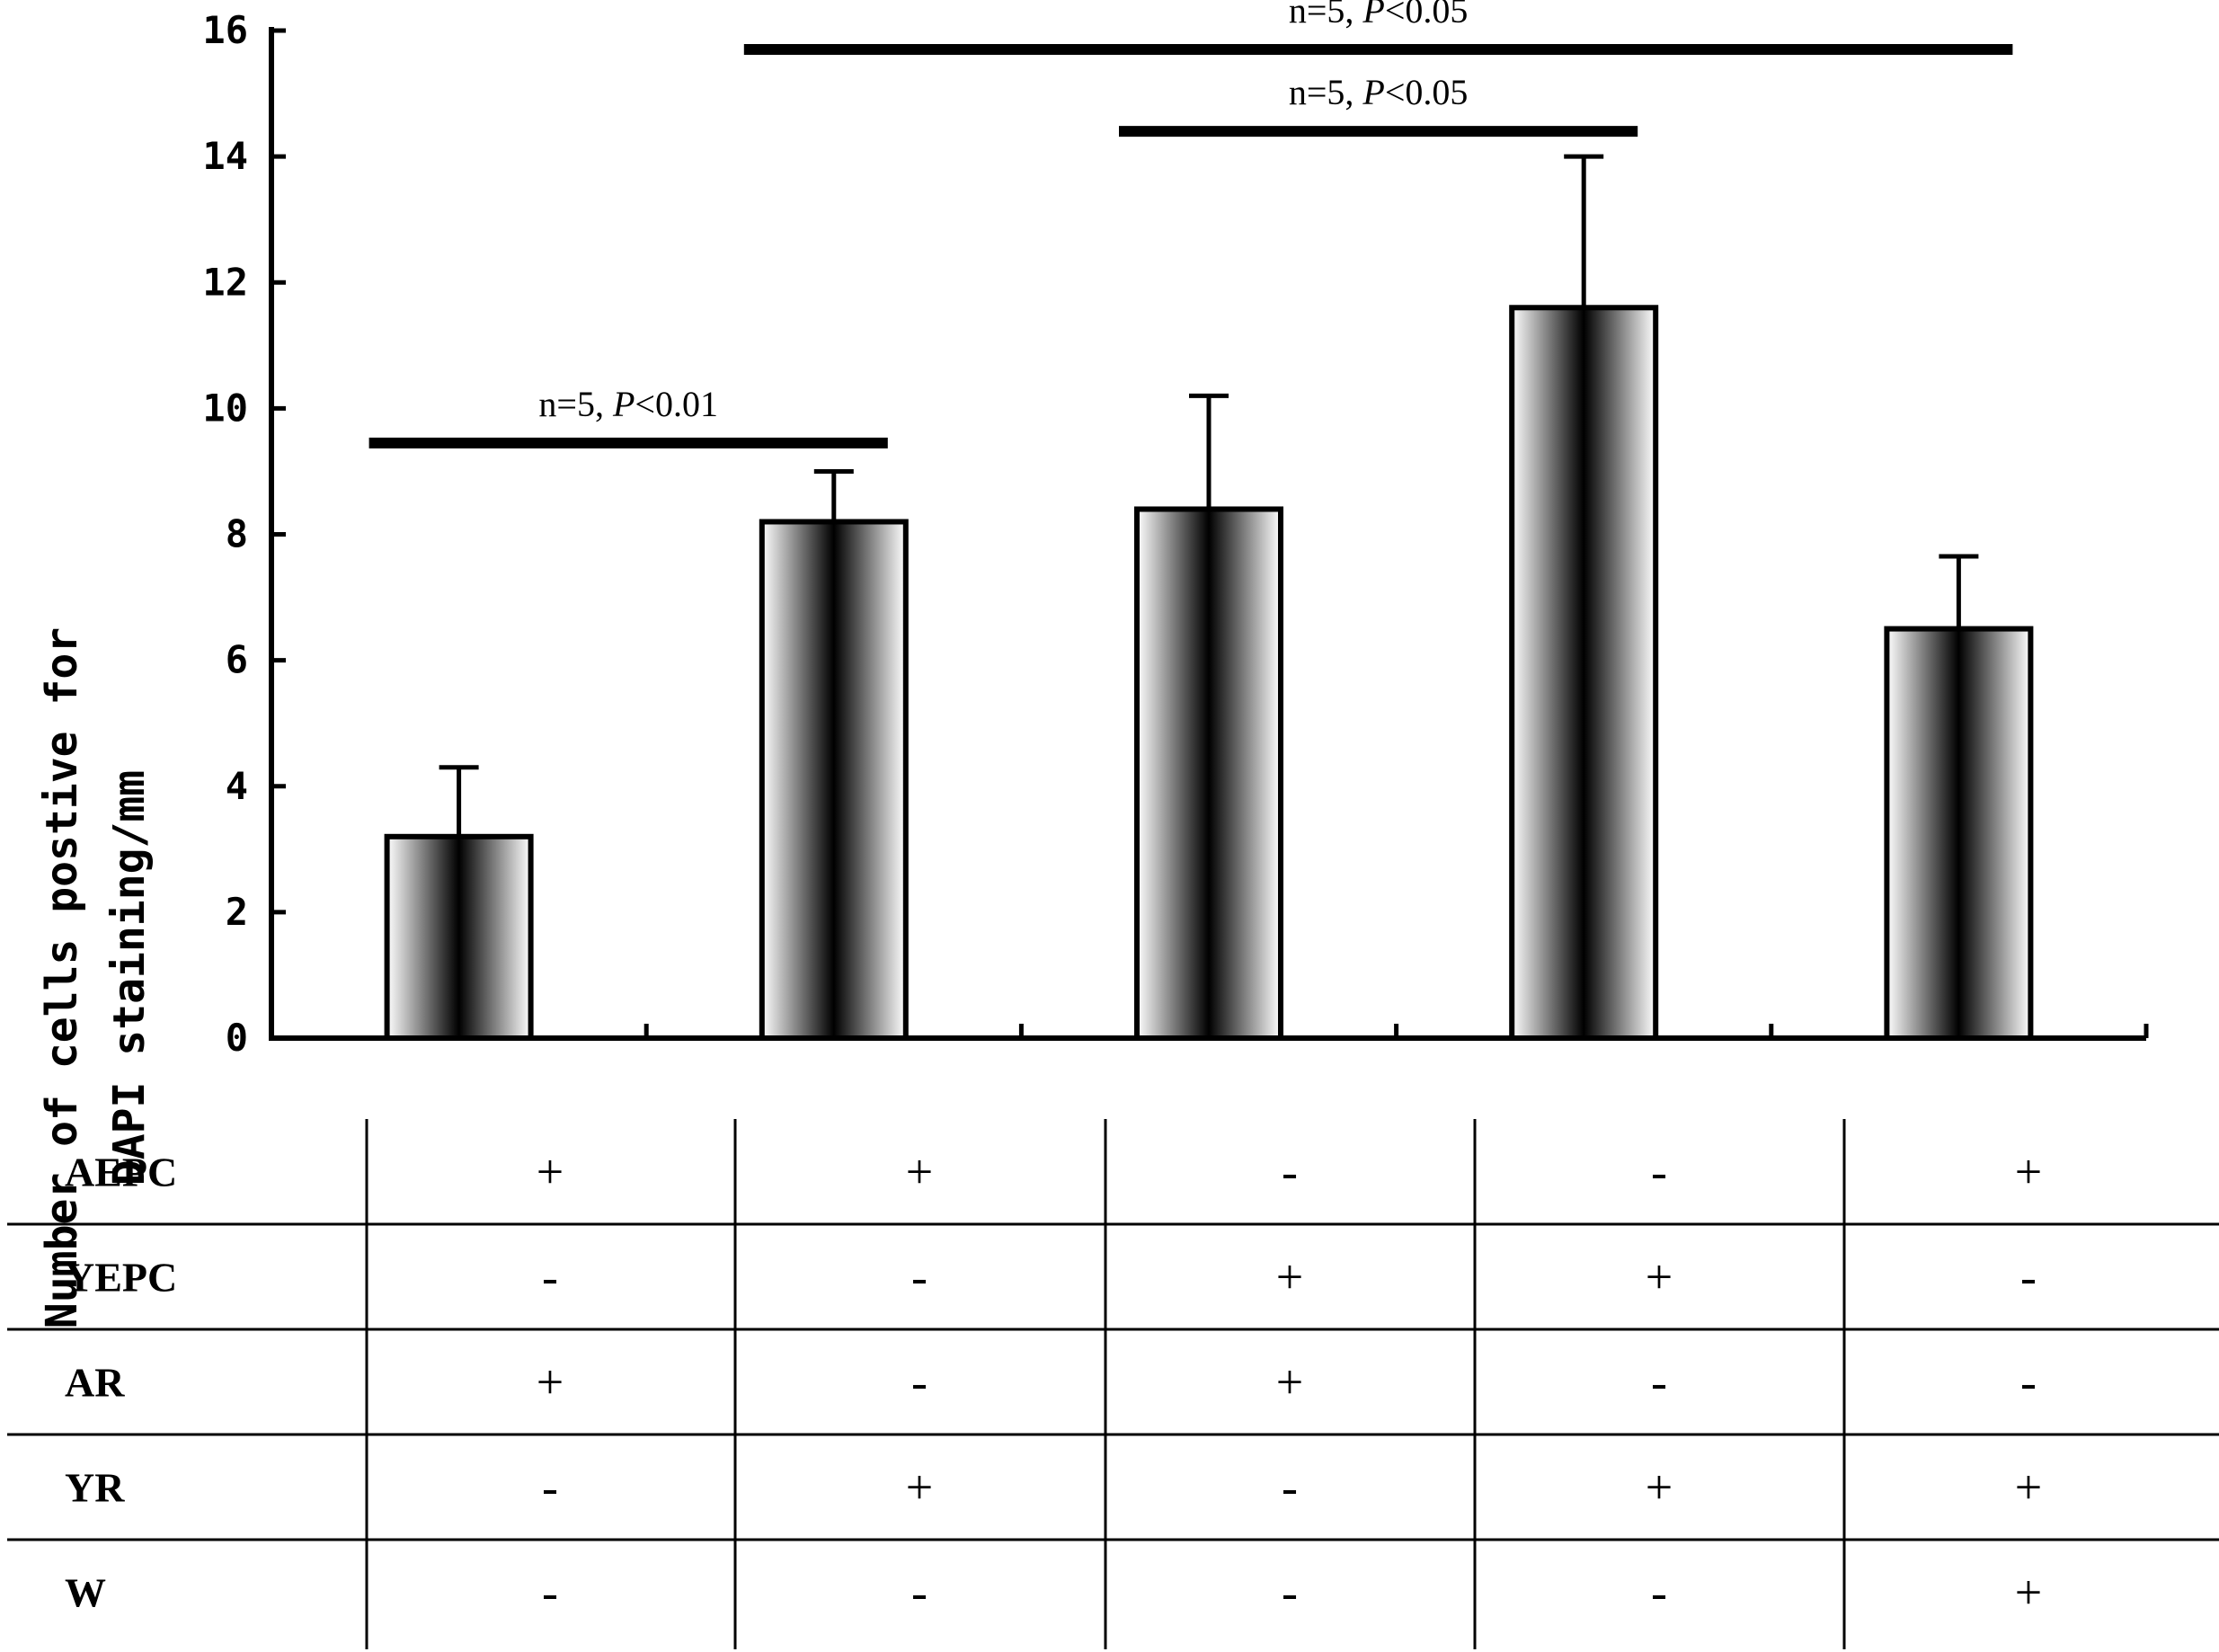 Image resolution: width=2219 pixels, height=1652 pixels. What do you see at coordinates (225, 282) in the screenshot?
I see `y-tick-label: 12` at bounding box center [225, 282].